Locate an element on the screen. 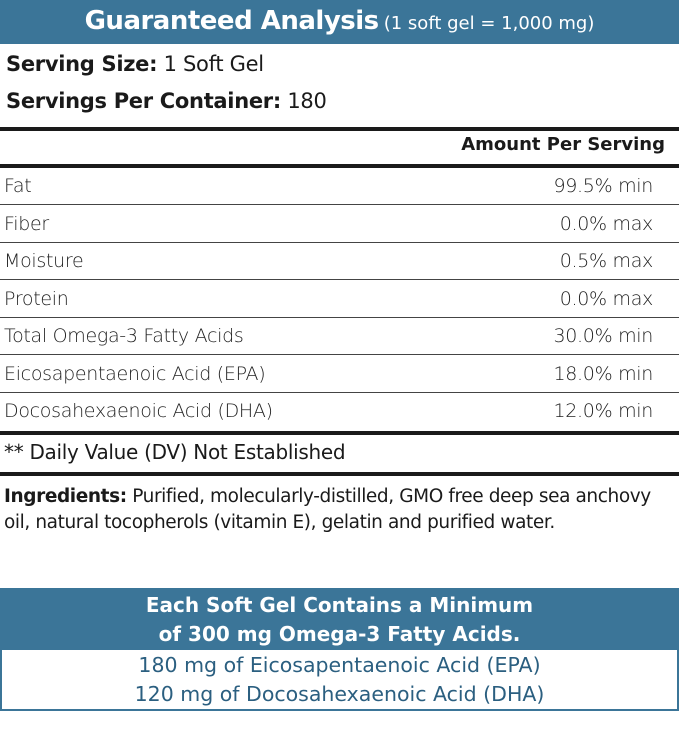 This screenshot has height=738, width=679. row-name: Protein is located at coordinates (36, 298).